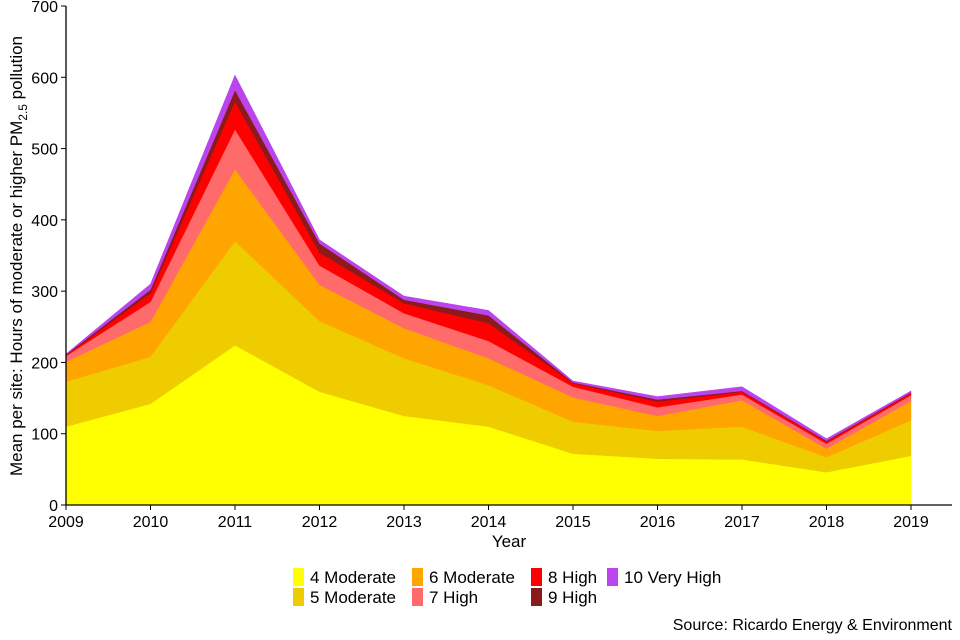 Image resolution: width=960 pixels, height=640 pixels. What do you see at coordinates (44, 363) in the screenshot?
I see `y-tick-label: 200` at bounding box center [44, 363].